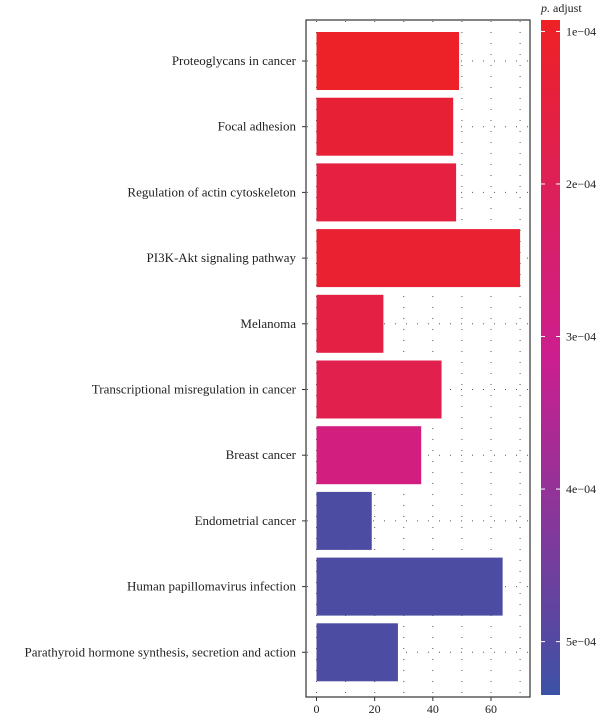 This screenshot has height=717, width=600. What do you see at coordinates (581, 184) in the screenshot?
I see `legend-tick-label: 2e−04` at bounding box center [581, 184].